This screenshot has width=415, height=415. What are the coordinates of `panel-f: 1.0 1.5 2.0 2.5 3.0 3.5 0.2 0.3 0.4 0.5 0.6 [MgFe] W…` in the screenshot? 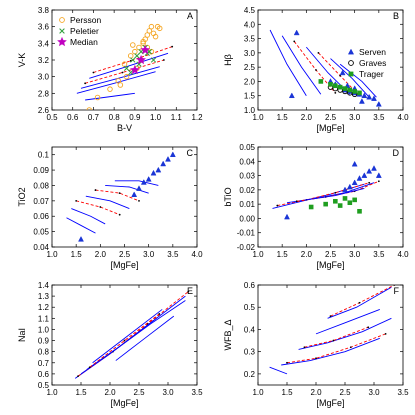 It's located at (316, 344).